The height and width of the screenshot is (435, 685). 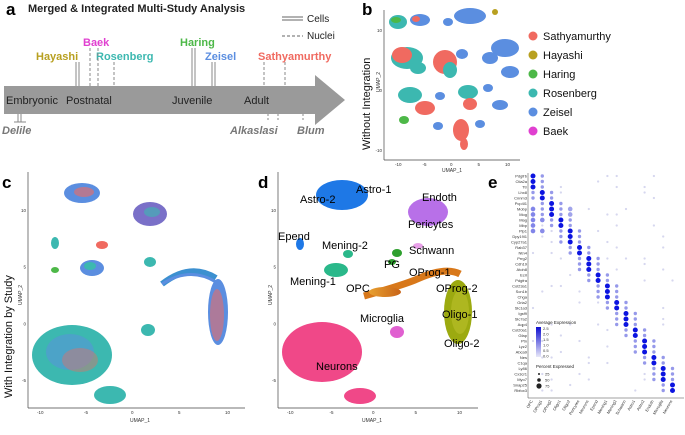 I want to click on gene-label: Lhx8, so click(x=522, y=192).